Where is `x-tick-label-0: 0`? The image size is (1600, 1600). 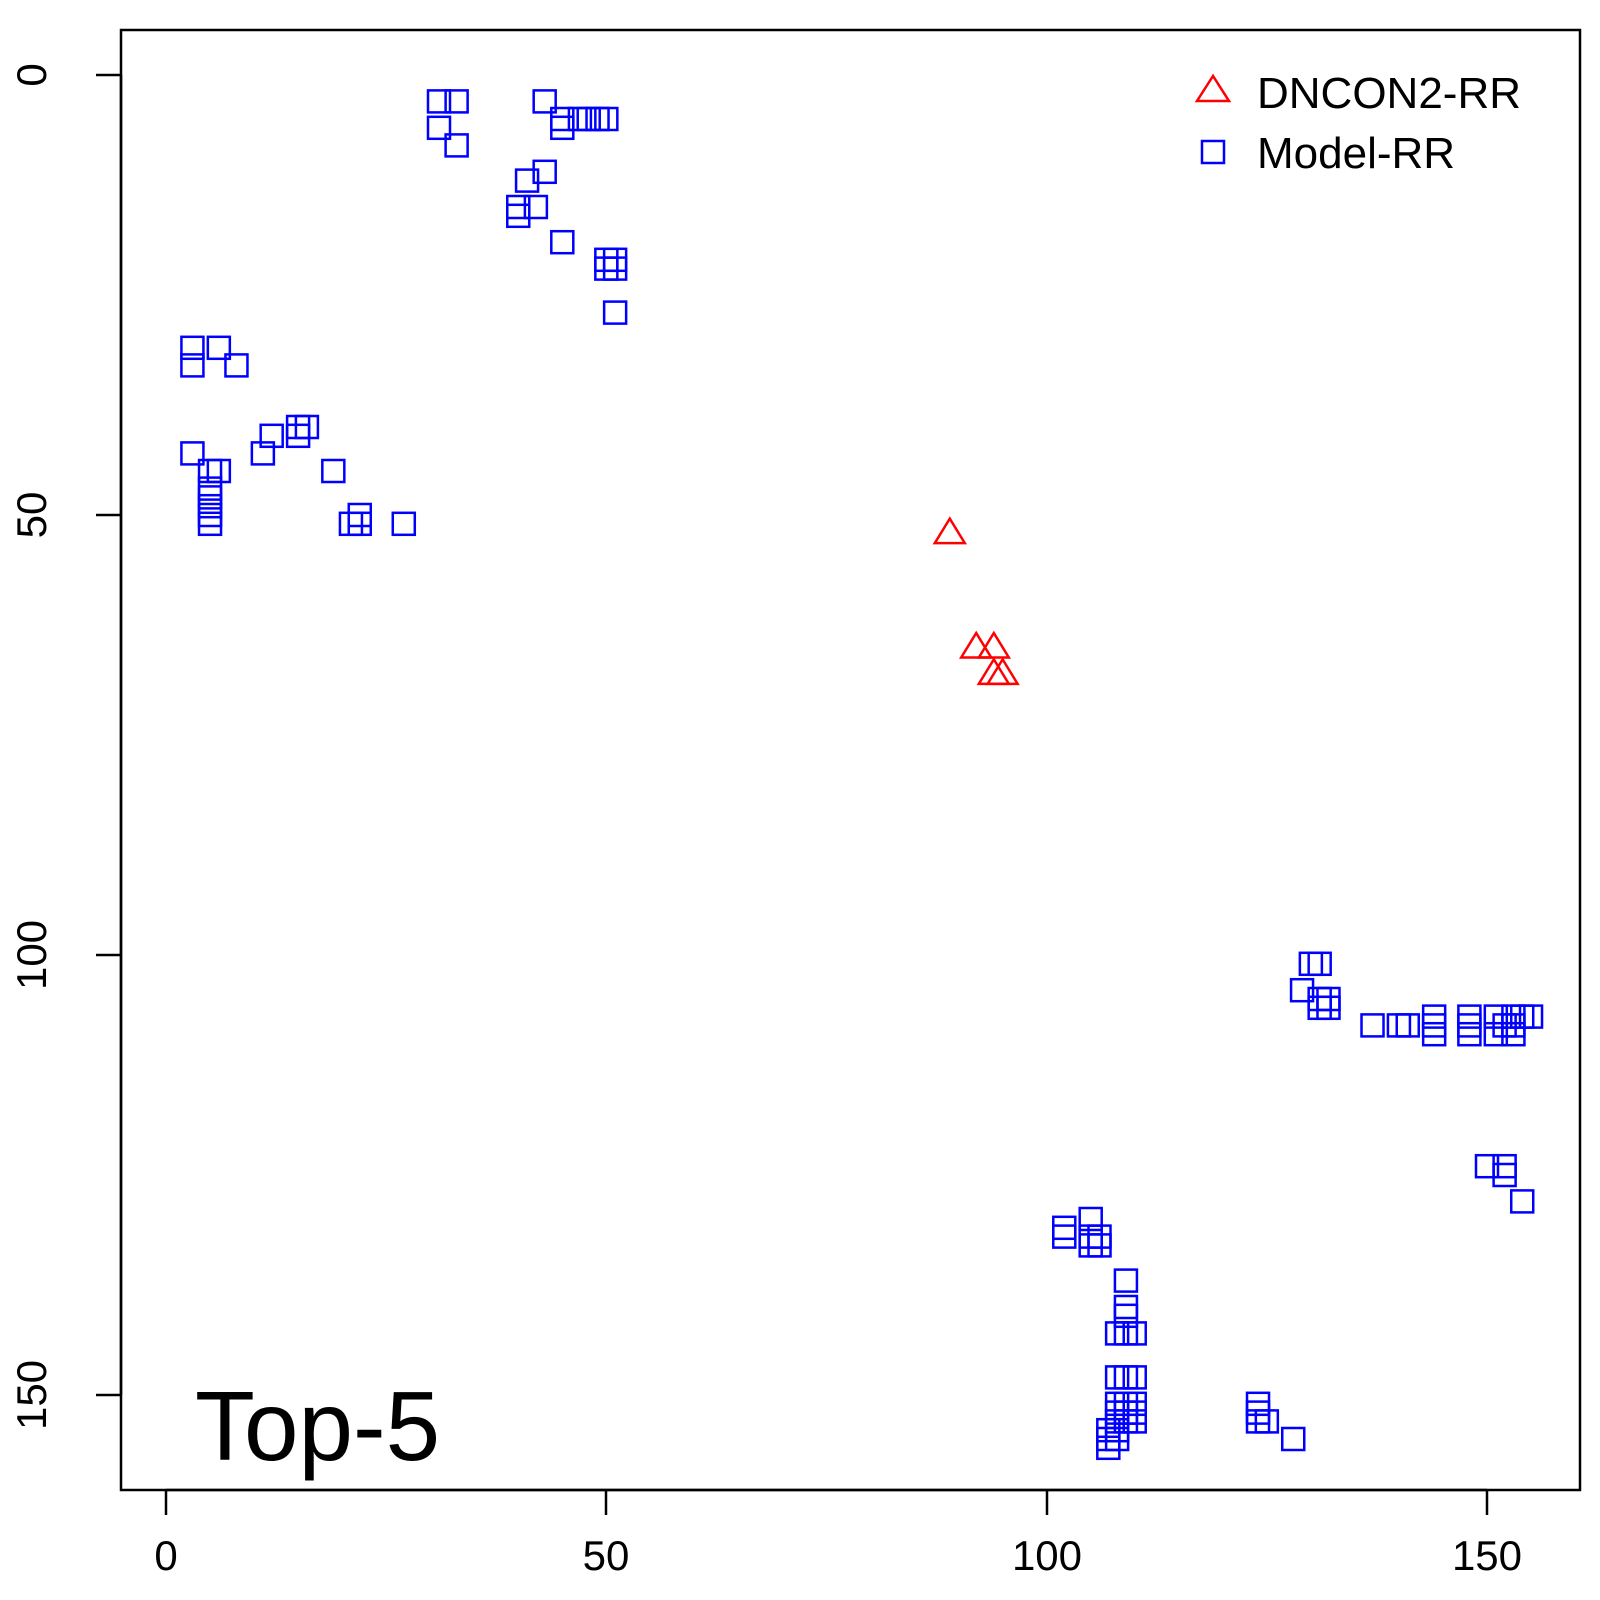
x-tick-label-0: 0 is located at coordinates (165, 1555).